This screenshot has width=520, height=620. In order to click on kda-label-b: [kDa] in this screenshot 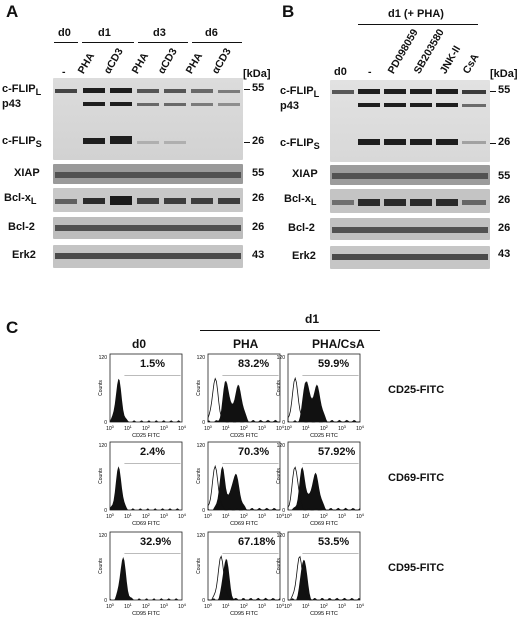, I will do `click(504, 74)`.